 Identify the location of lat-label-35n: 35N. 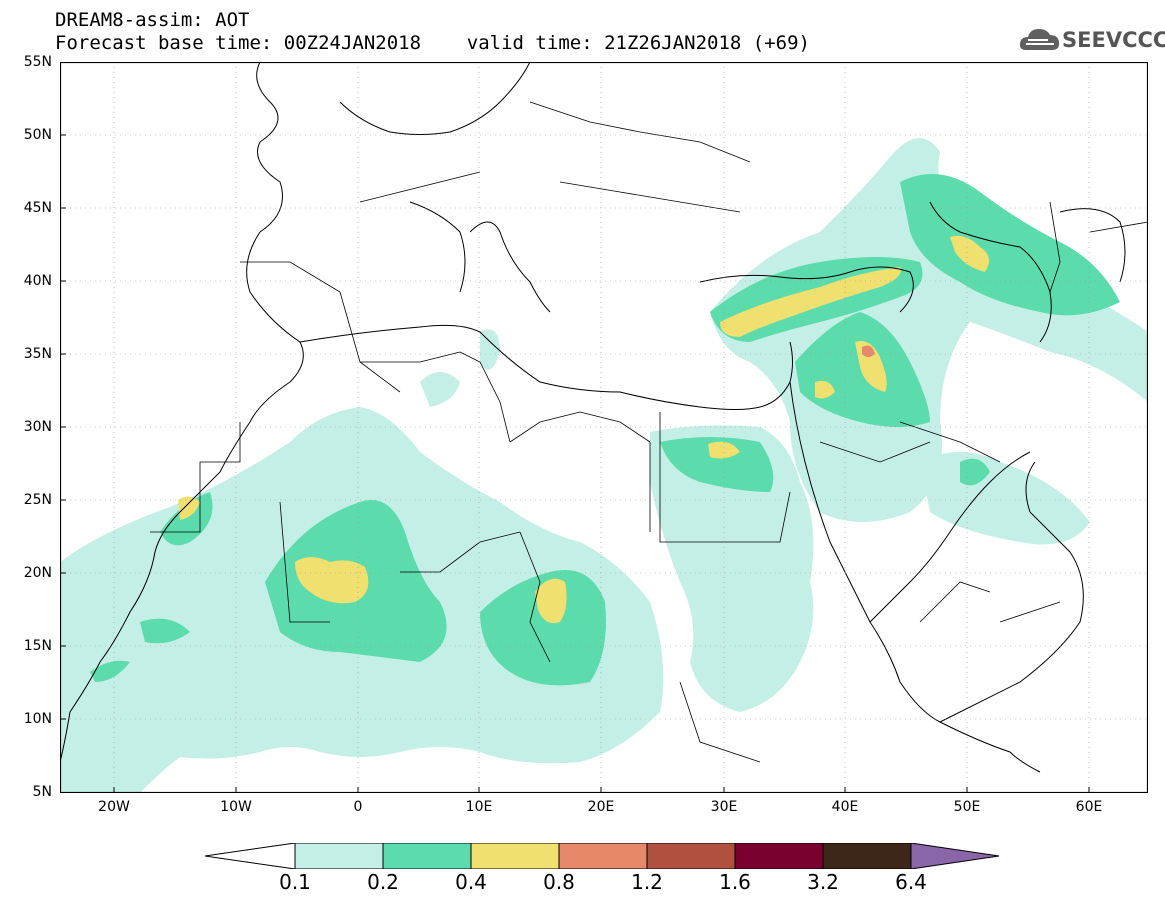
(37, 354).